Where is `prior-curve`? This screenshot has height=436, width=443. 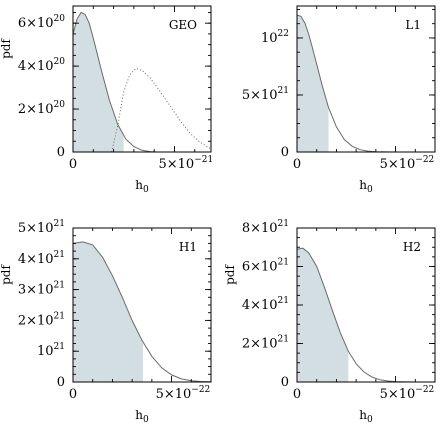
prior-curve is located at coordinates (161, 110).